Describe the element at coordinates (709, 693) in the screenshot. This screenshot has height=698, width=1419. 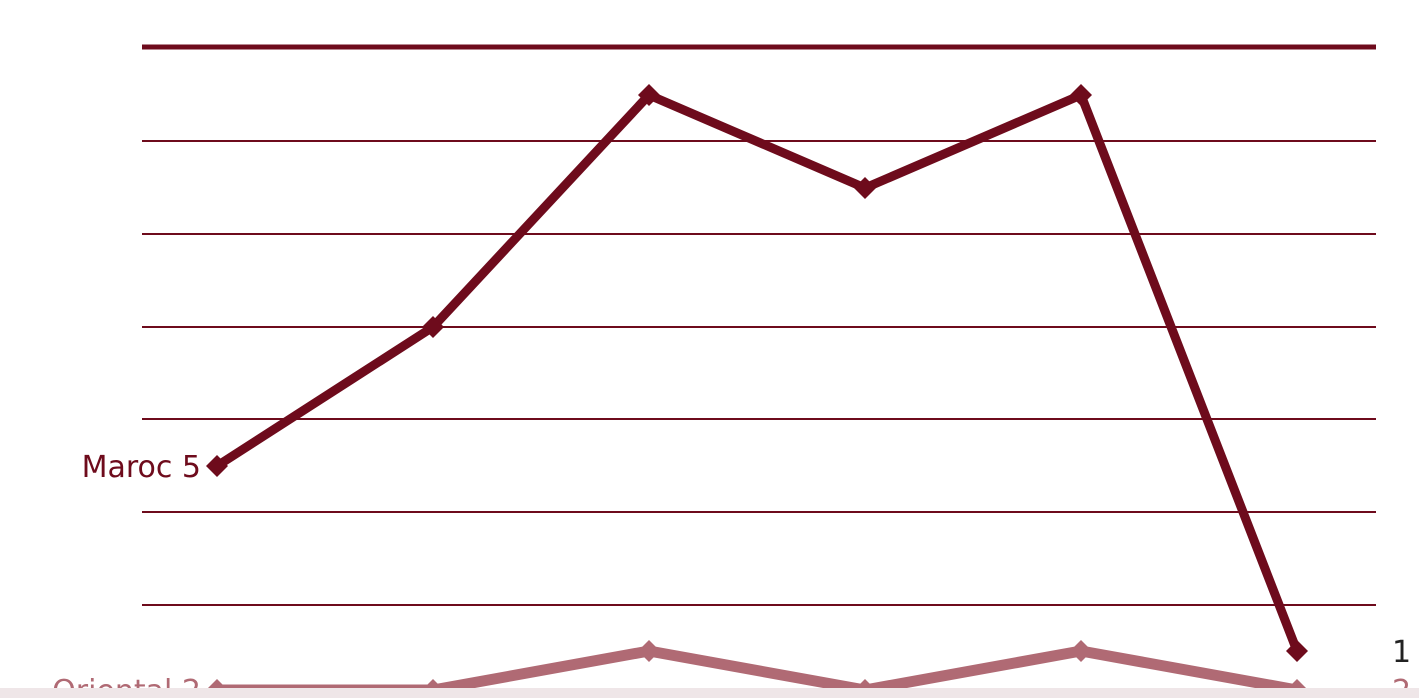
I see `bottom-band` at that location.